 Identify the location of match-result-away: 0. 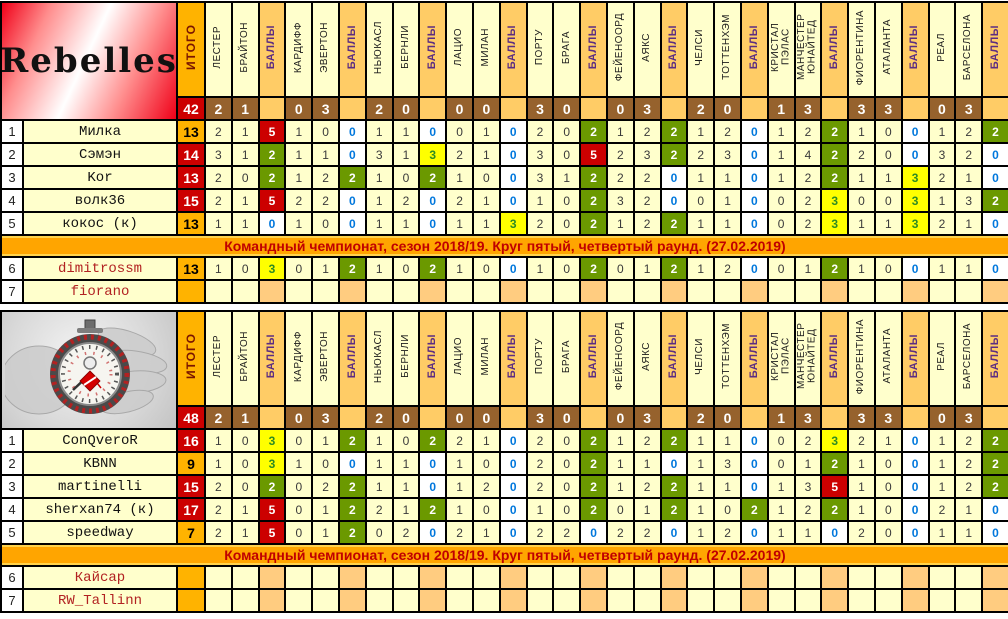
(486, 108).